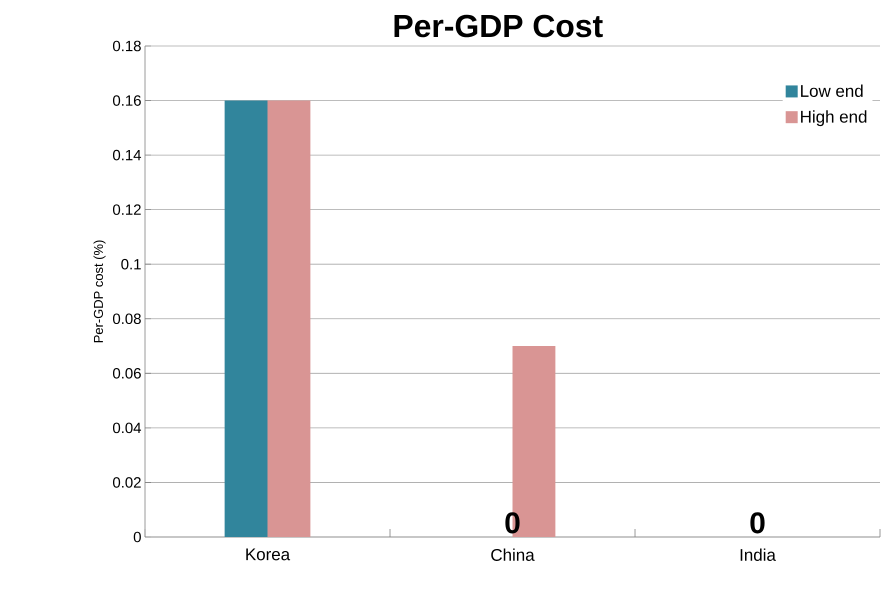 This screenshot has height=595, width=887. I want to click on legend-label: Low end, so click(832, 90).